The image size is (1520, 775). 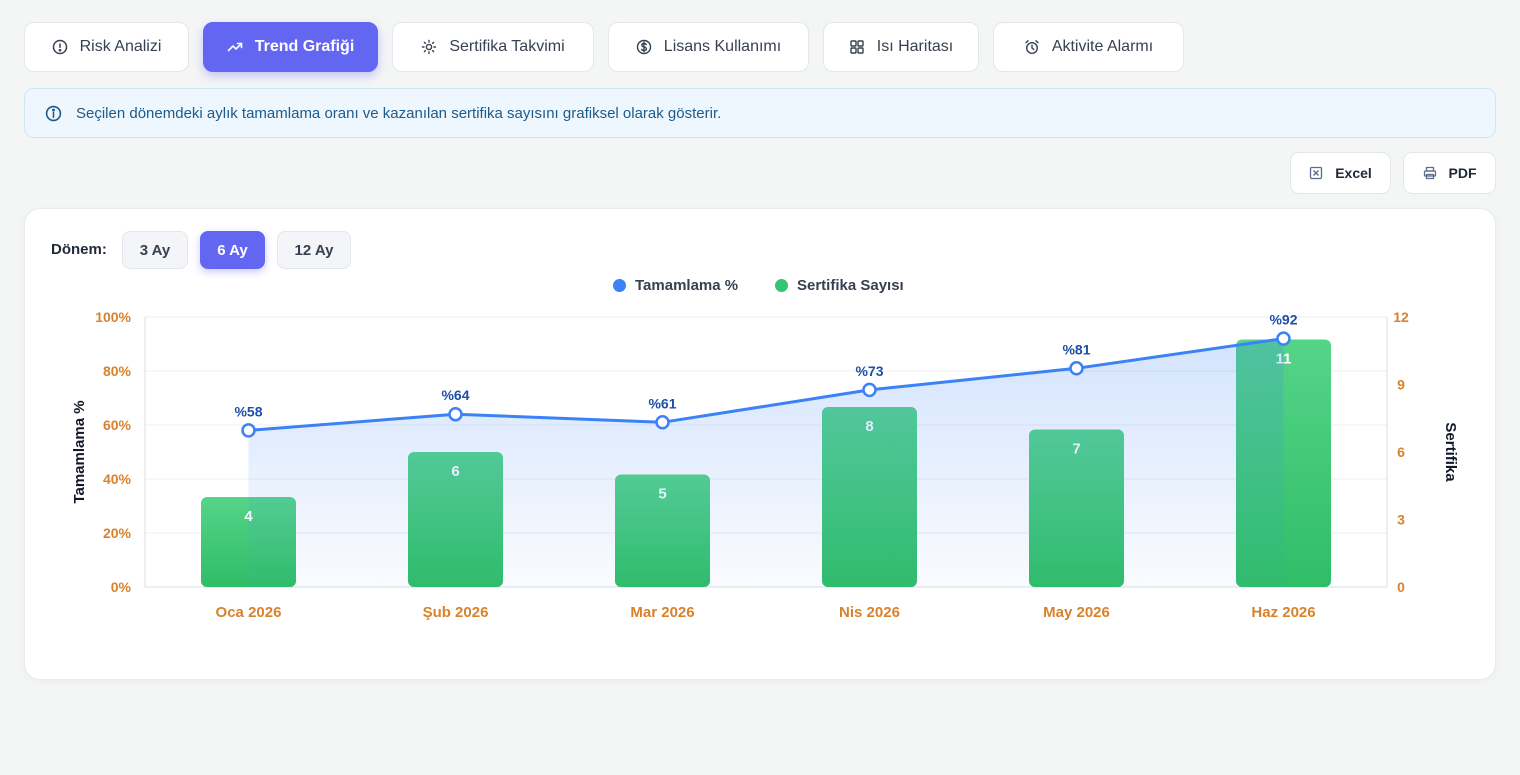 What do you see at coordinates (59, 47) in the screenshot?
I see `alert-circle-icon` at bounding box center [59, 47].